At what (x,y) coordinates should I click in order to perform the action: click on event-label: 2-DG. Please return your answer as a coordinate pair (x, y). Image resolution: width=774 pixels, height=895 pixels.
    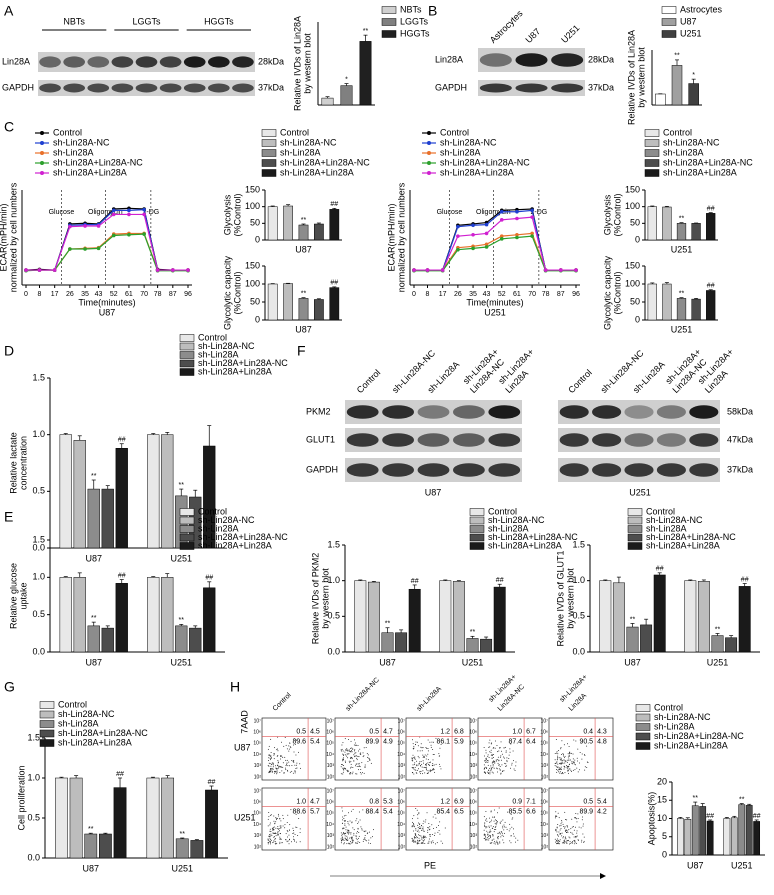
    Looking at the image, I should click on (539, 212).